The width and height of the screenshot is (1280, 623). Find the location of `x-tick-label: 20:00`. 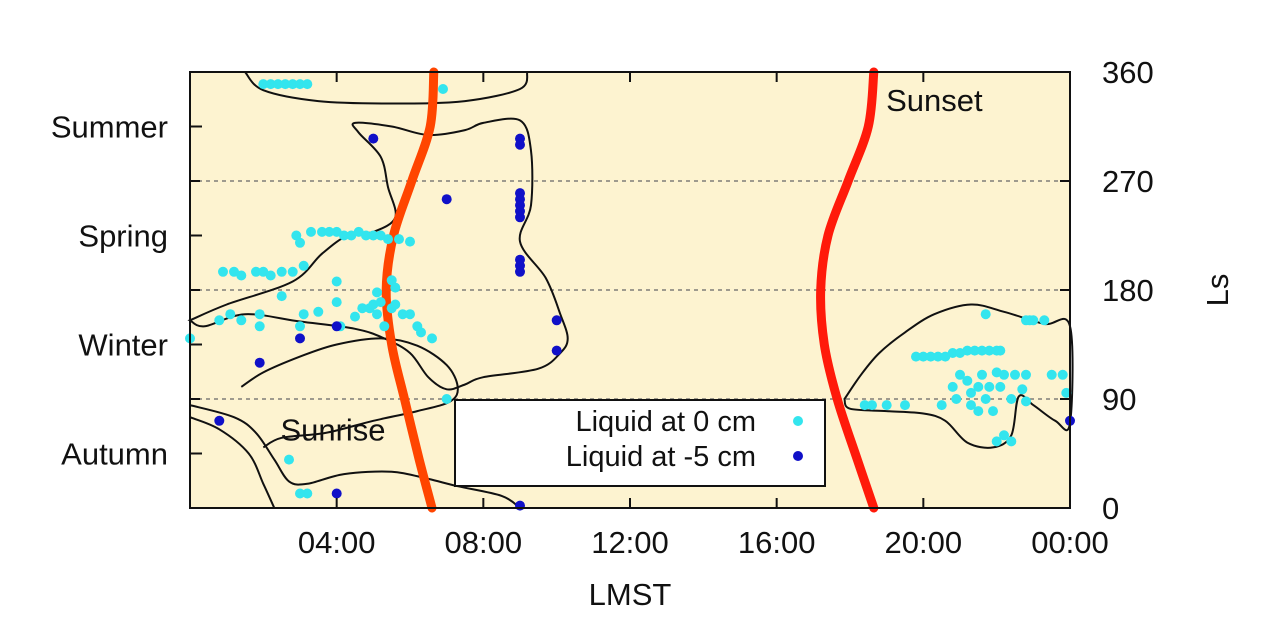

x-tick-label: 20:00 is located at coordinates (924, 542).